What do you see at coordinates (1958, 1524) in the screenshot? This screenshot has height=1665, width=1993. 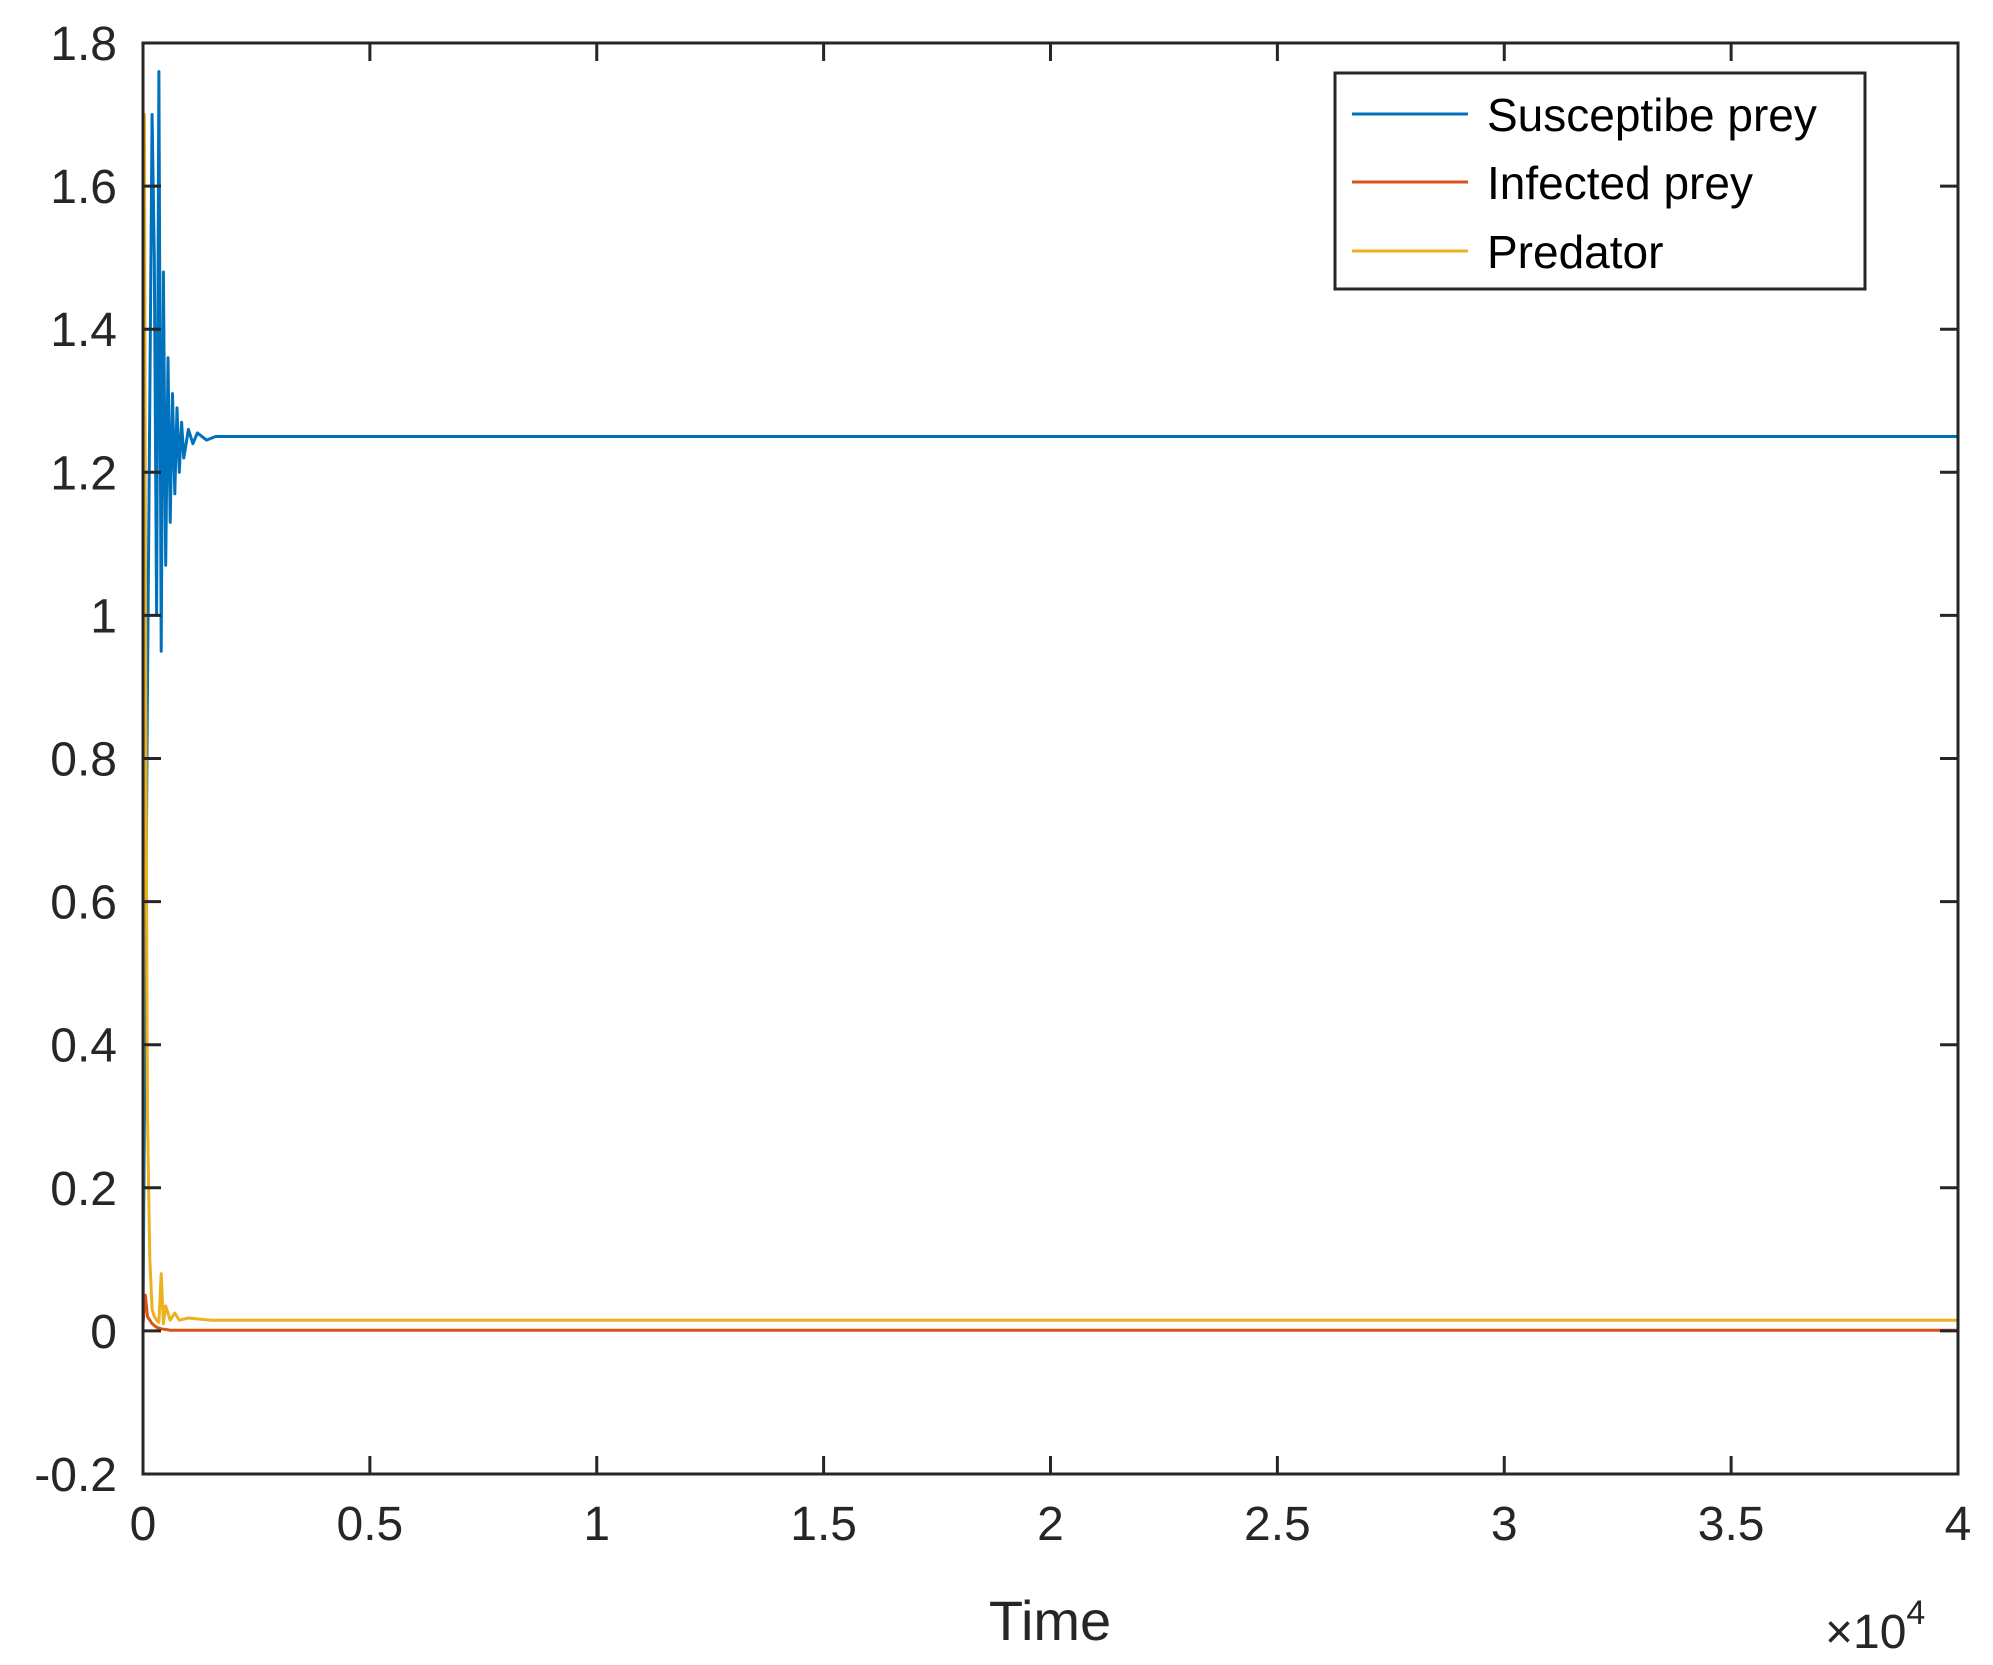 I see `x-tick-label: 4` at bounding box center [1958, 1524].